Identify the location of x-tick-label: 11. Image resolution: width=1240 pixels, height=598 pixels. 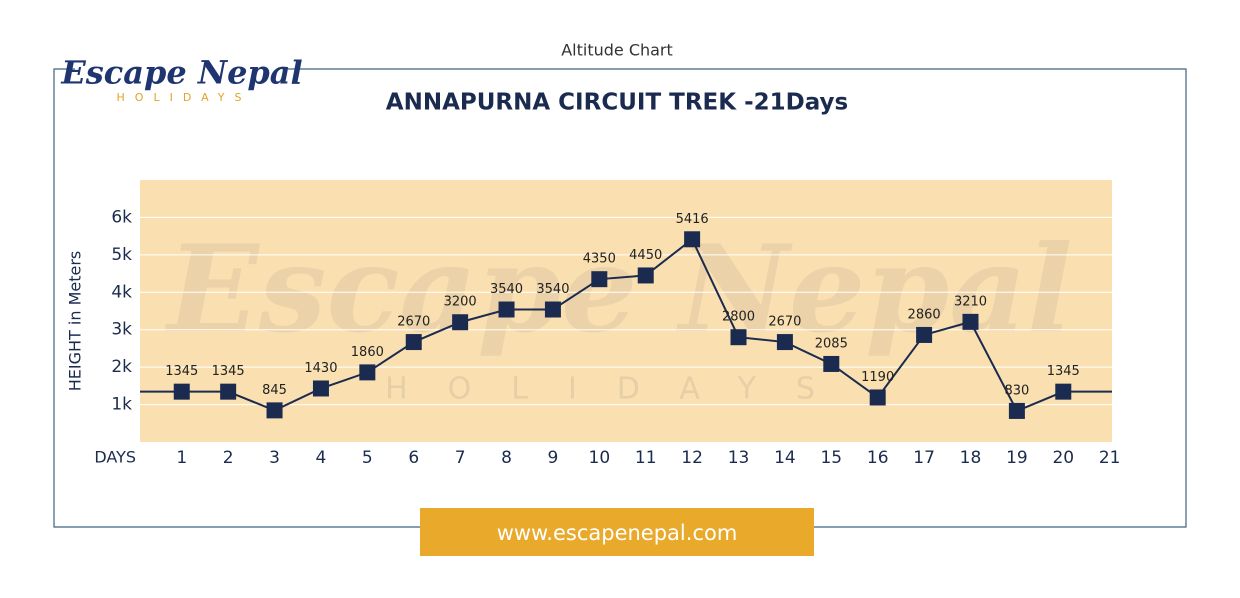
(646, 458).